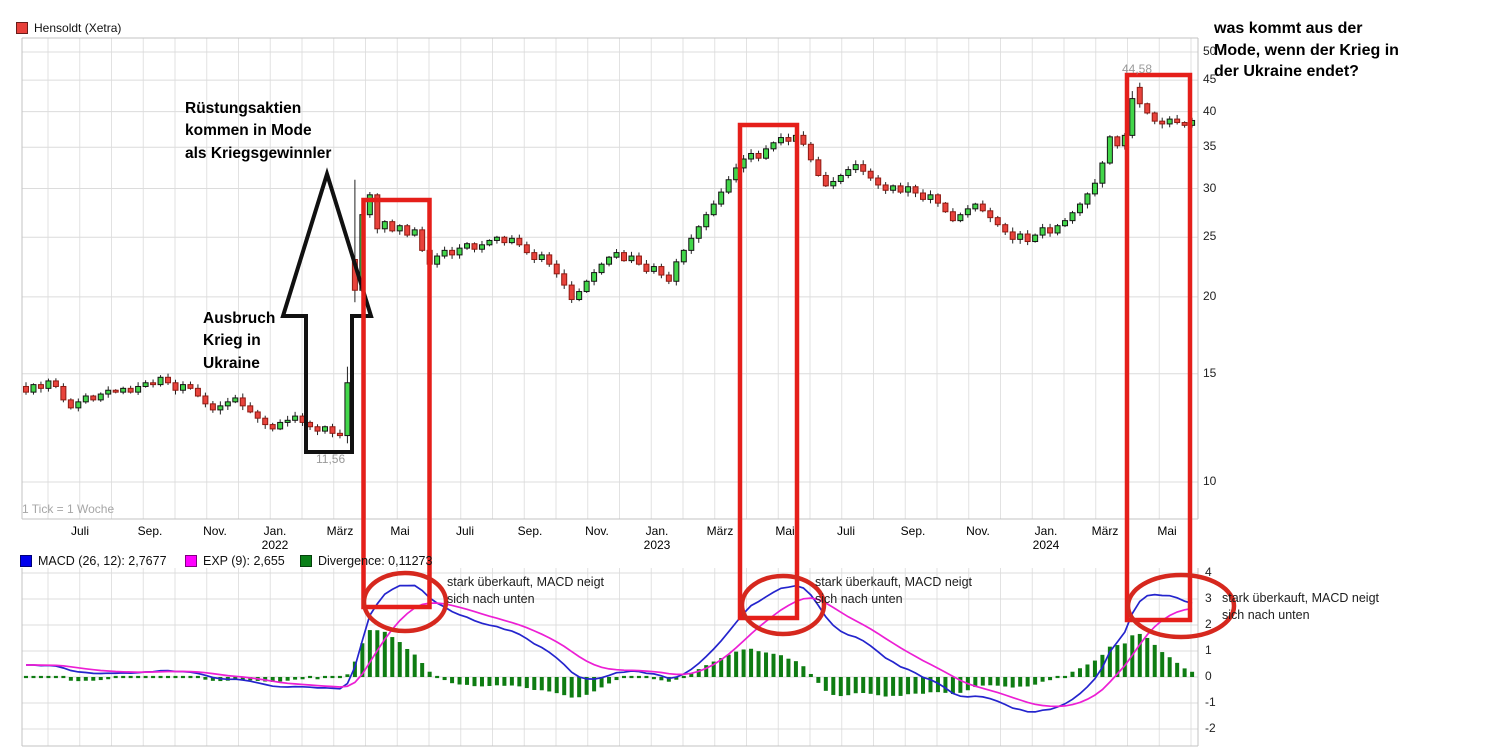  Describe the element at coordinates (26, 561) in the screenshot. I see `macd-swatch-icon` at that location.